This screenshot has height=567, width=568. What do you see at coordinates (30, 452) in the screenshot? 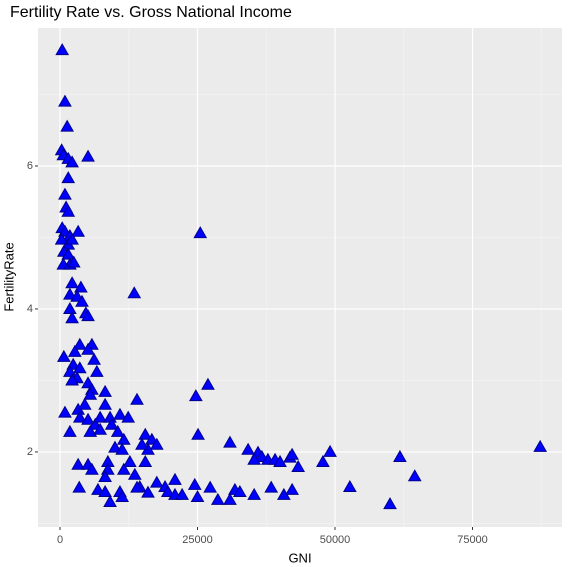
I see `y-tick-label: 2` at bounding box center [30, 452].